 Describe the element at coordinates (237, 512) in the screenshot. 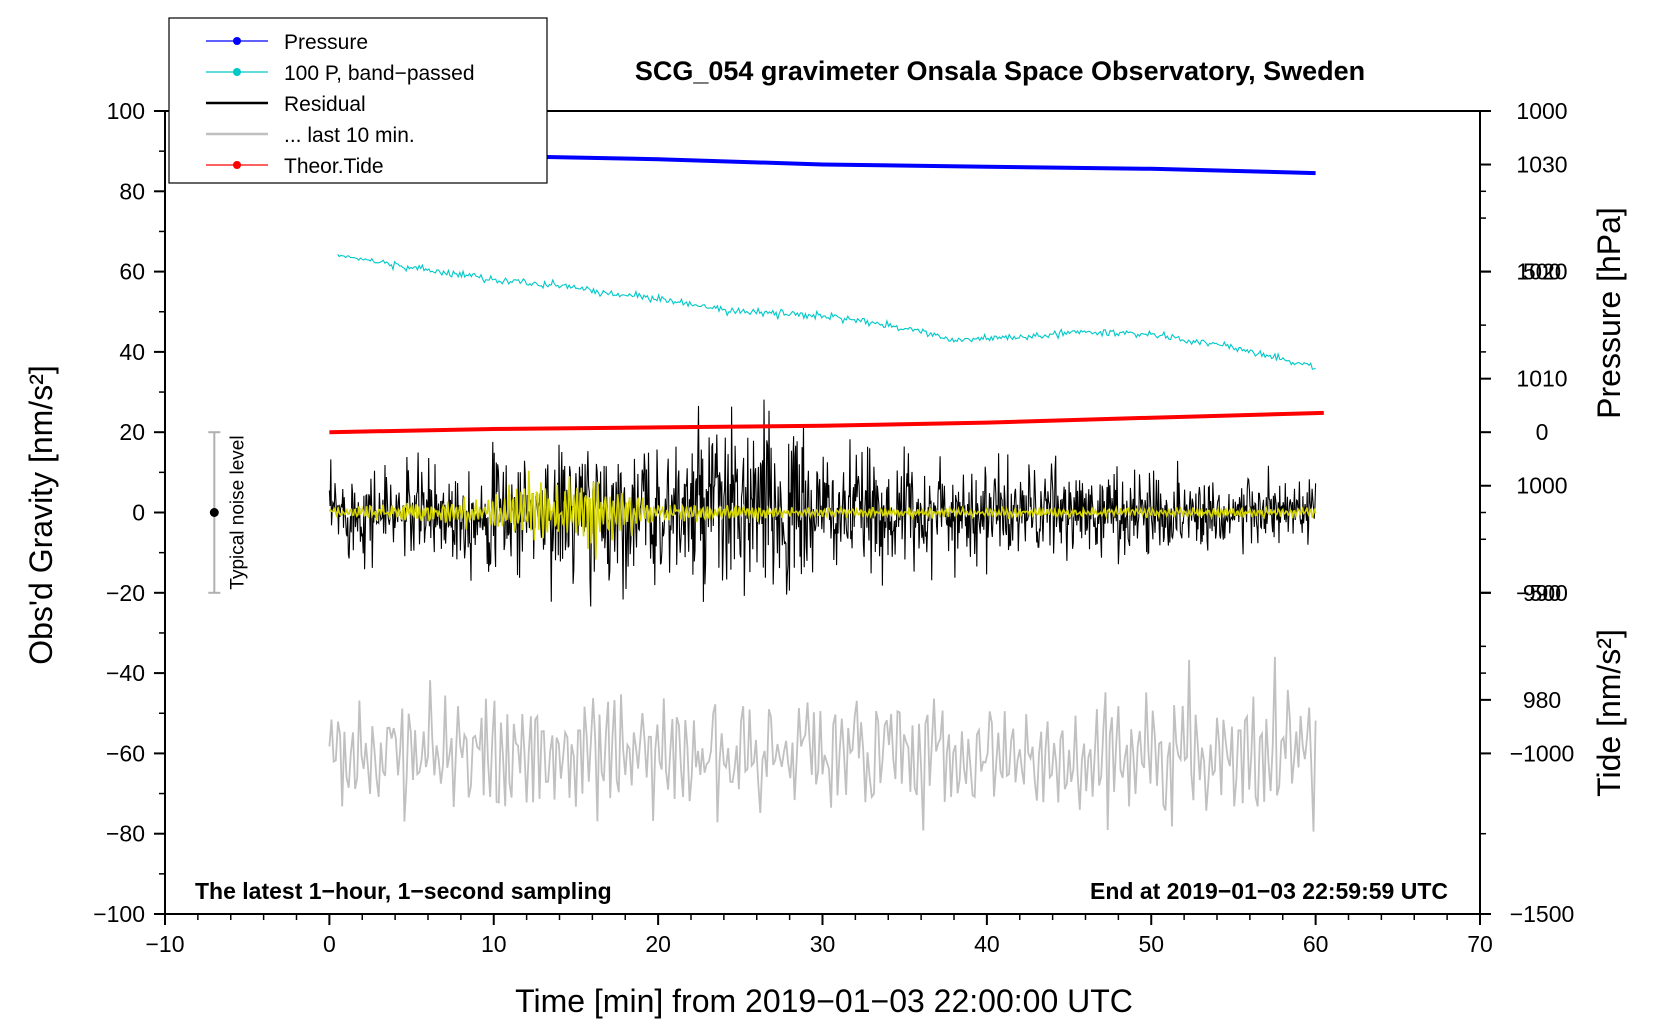

I see `noise-bar-label: Typical noise level` at that location.